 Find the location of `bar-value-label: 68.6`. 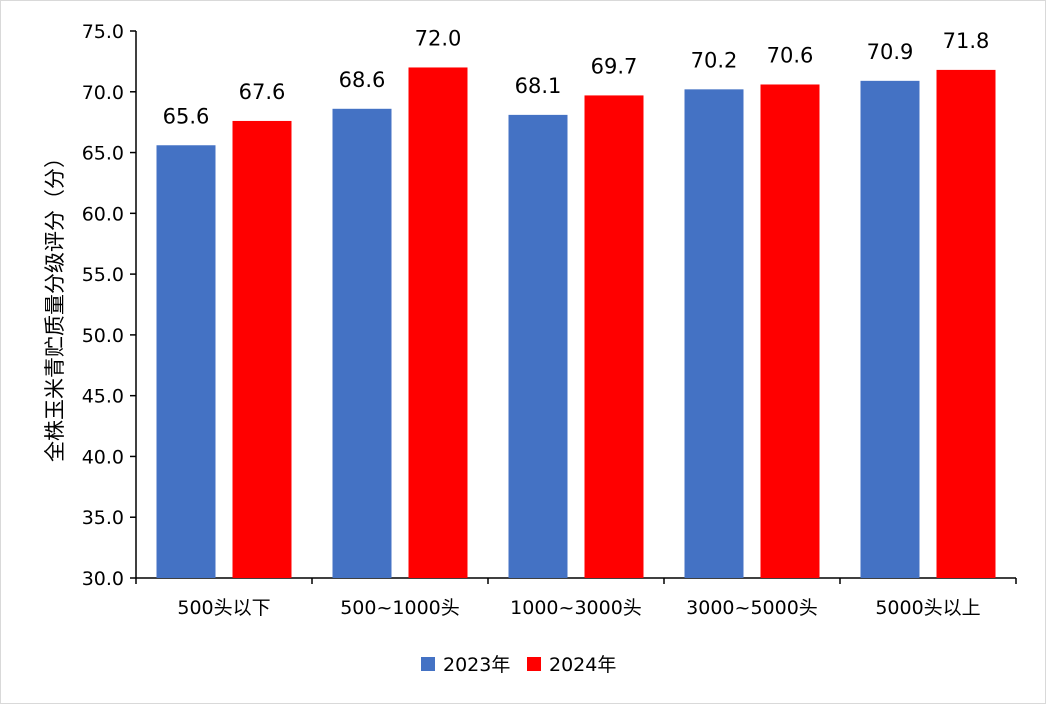

bar-value-label: 68.6 is located at coordinates (362, 80).